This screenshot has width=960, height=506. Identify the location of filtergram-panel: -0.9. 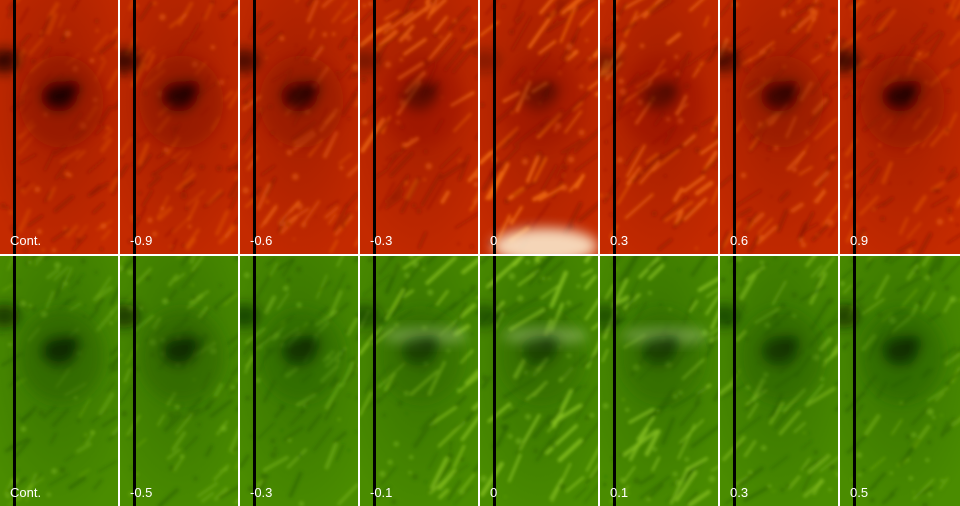
(179, 127).